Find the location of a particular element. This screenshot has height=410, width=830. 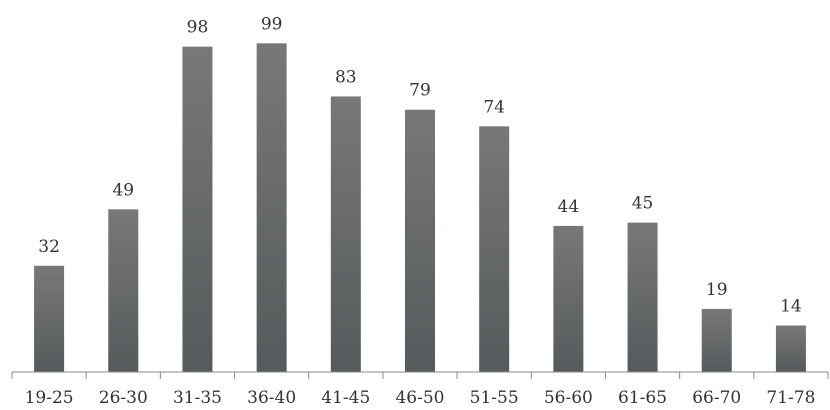

x-tick-label-26-30: 26-30 is located at coordinates (123, 398).